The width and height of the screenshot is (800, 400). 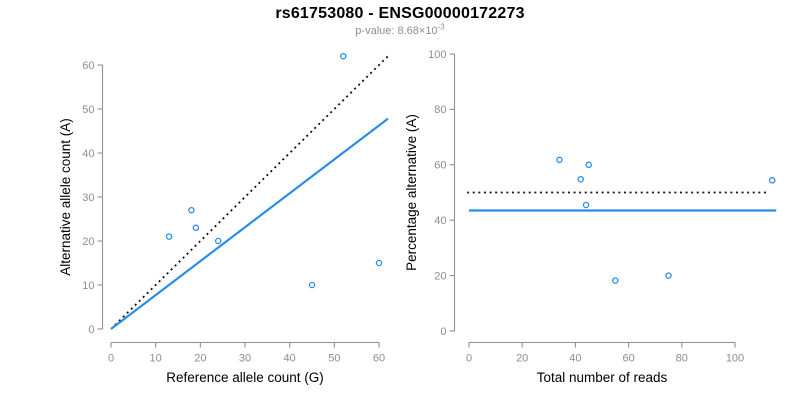 I want to click on figure-subtitle: p-value: 8.68×10-3, so click(x=400, y=29).